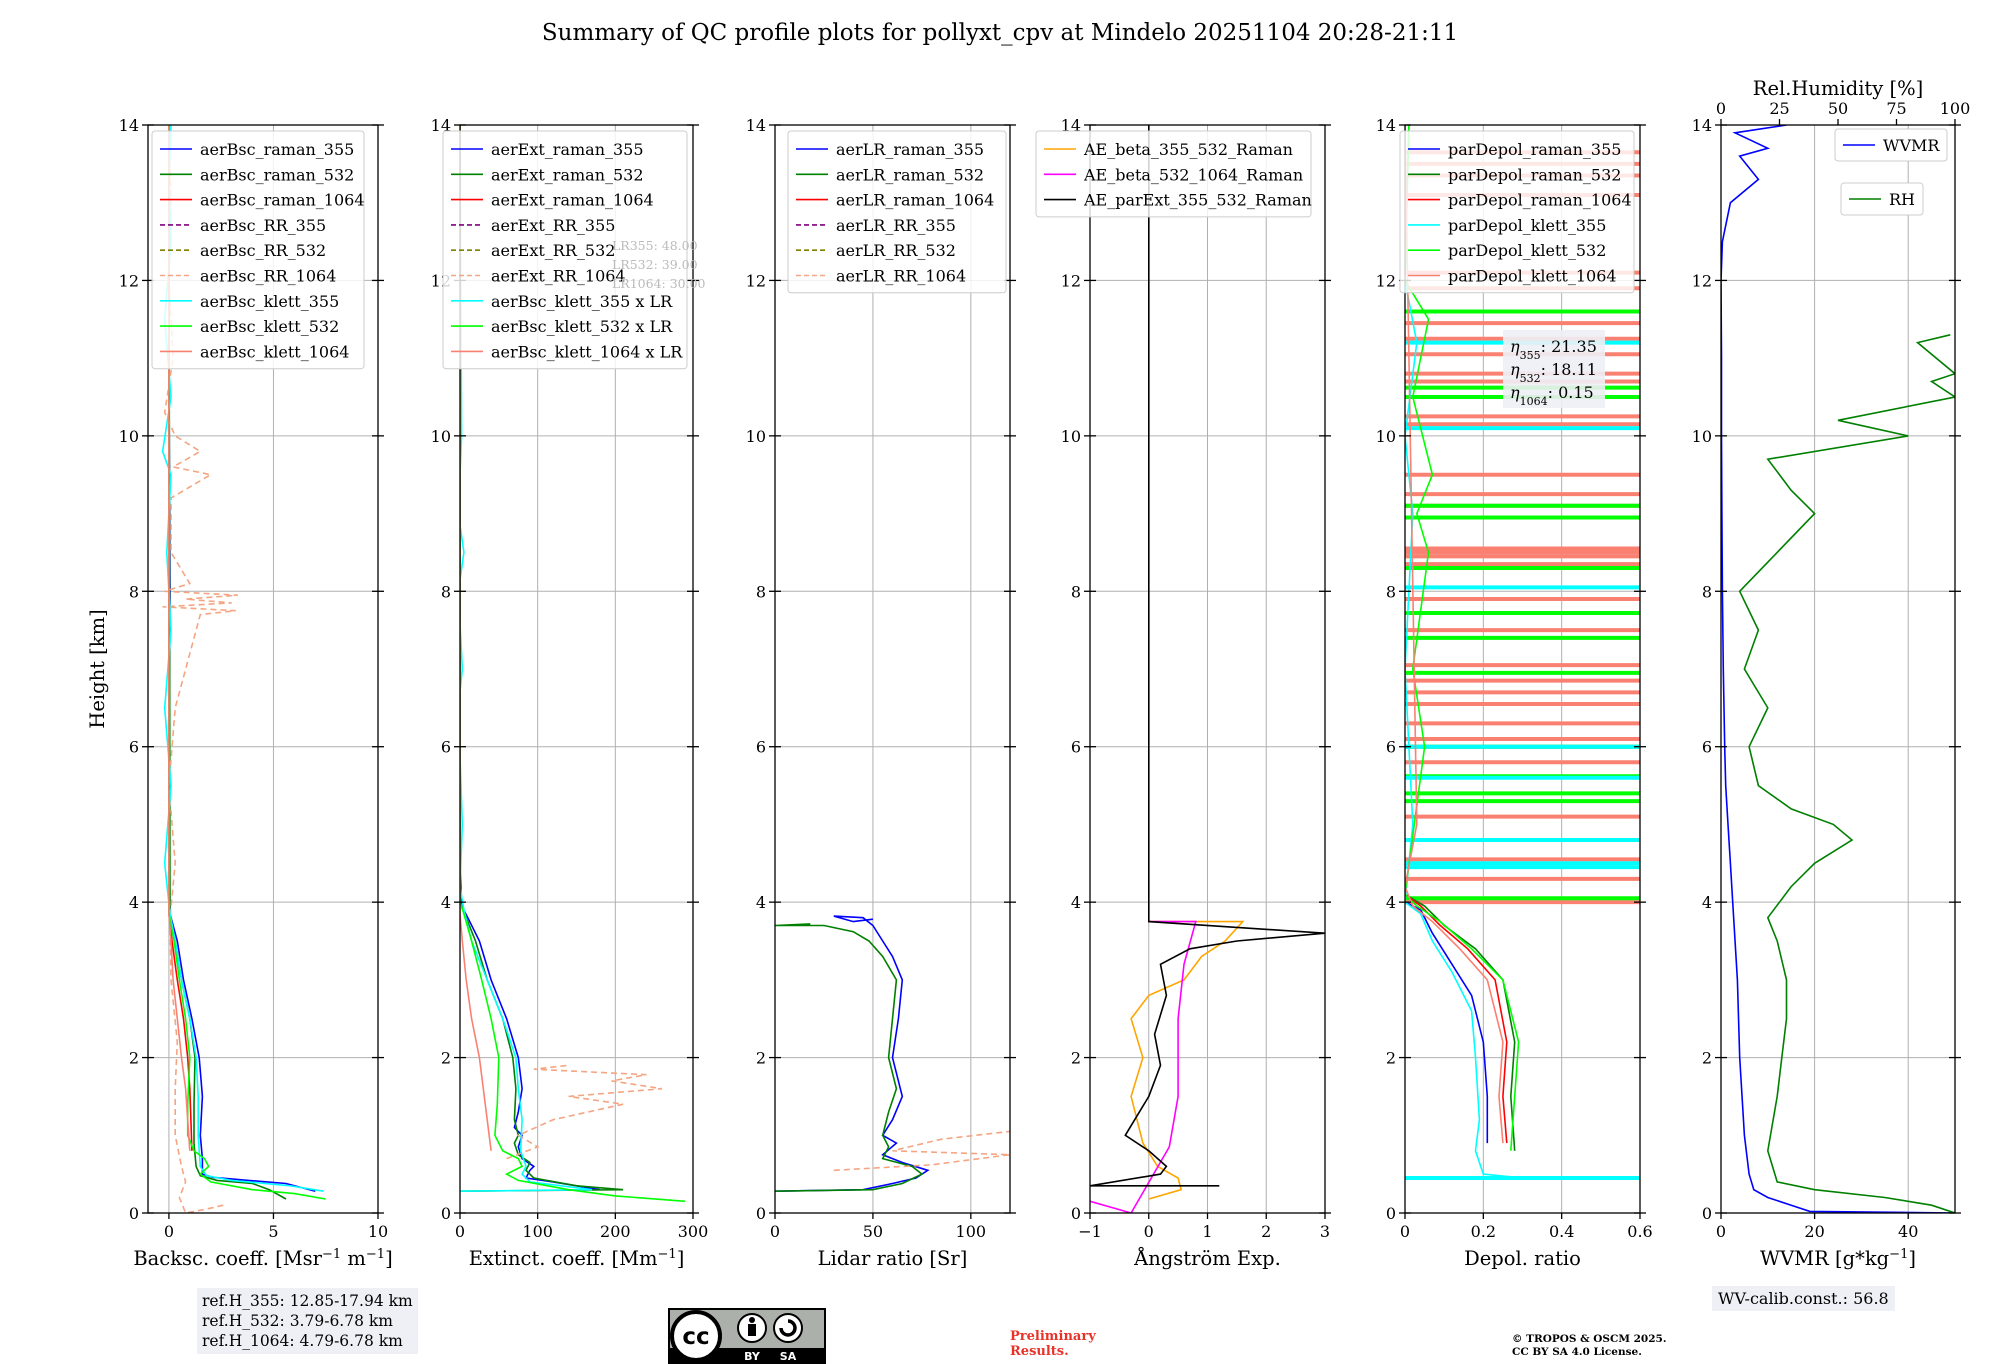 This screenshot has height=1364, width=2000. Describe the element at coordinates (1552, 395) in the screenshot. I see `eta-label: η1064: 0.15` at that location.